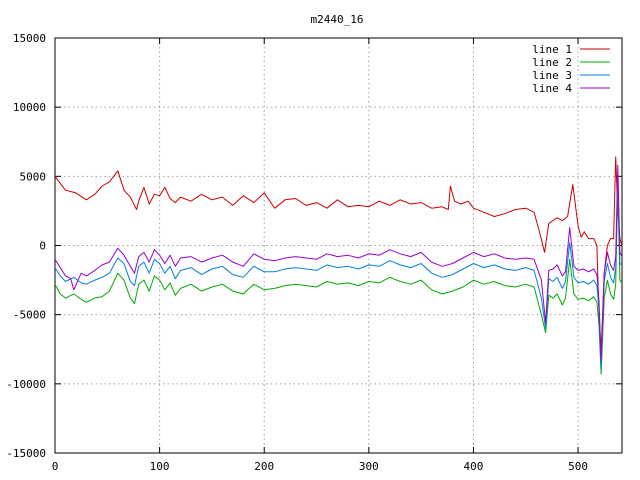 Image resolution: width=640 pixels, height=480 pixels. What do you see at coordinates (552, 49) in the screenshot?
I see `legend-label: line 1` at bounding box center [552, 49].